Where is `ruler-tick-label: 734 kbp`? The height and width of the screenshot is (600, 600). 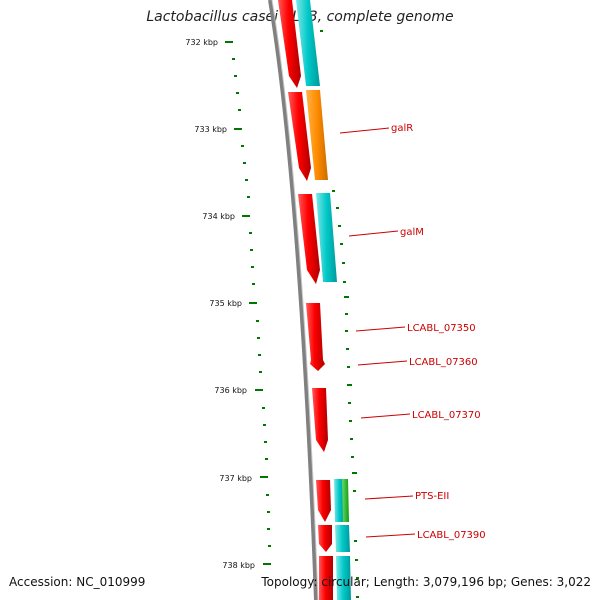
ruler-tick-label: 734 kbp is located at coordinates (218, 216).